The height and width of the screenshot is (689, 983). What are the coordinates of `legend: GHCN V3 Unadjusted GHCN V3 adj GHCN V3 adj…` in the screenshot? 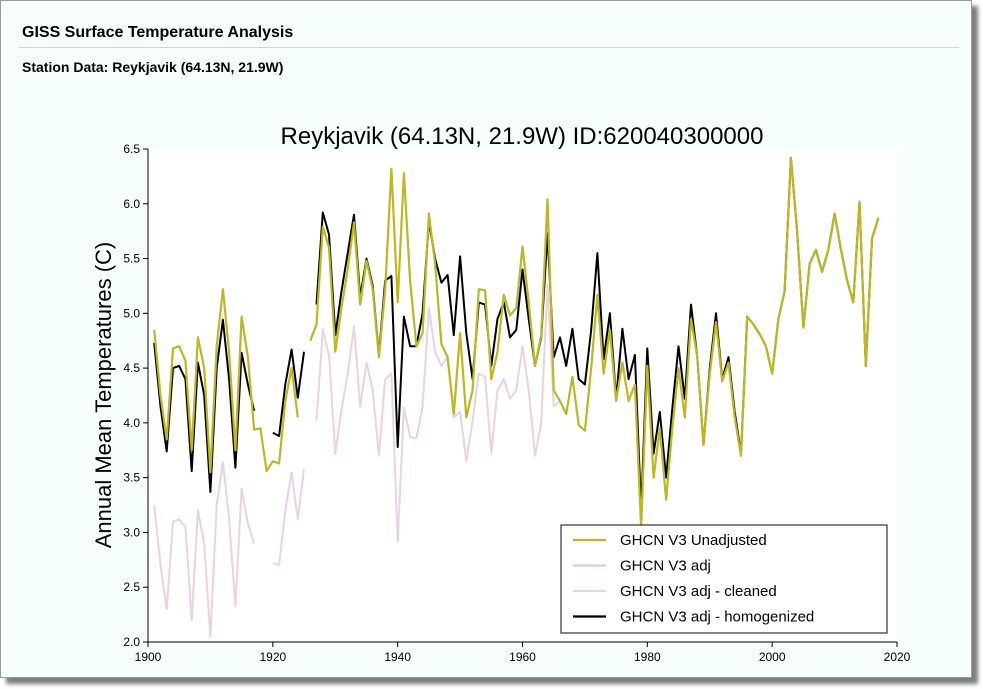 It's located at (724, 579).